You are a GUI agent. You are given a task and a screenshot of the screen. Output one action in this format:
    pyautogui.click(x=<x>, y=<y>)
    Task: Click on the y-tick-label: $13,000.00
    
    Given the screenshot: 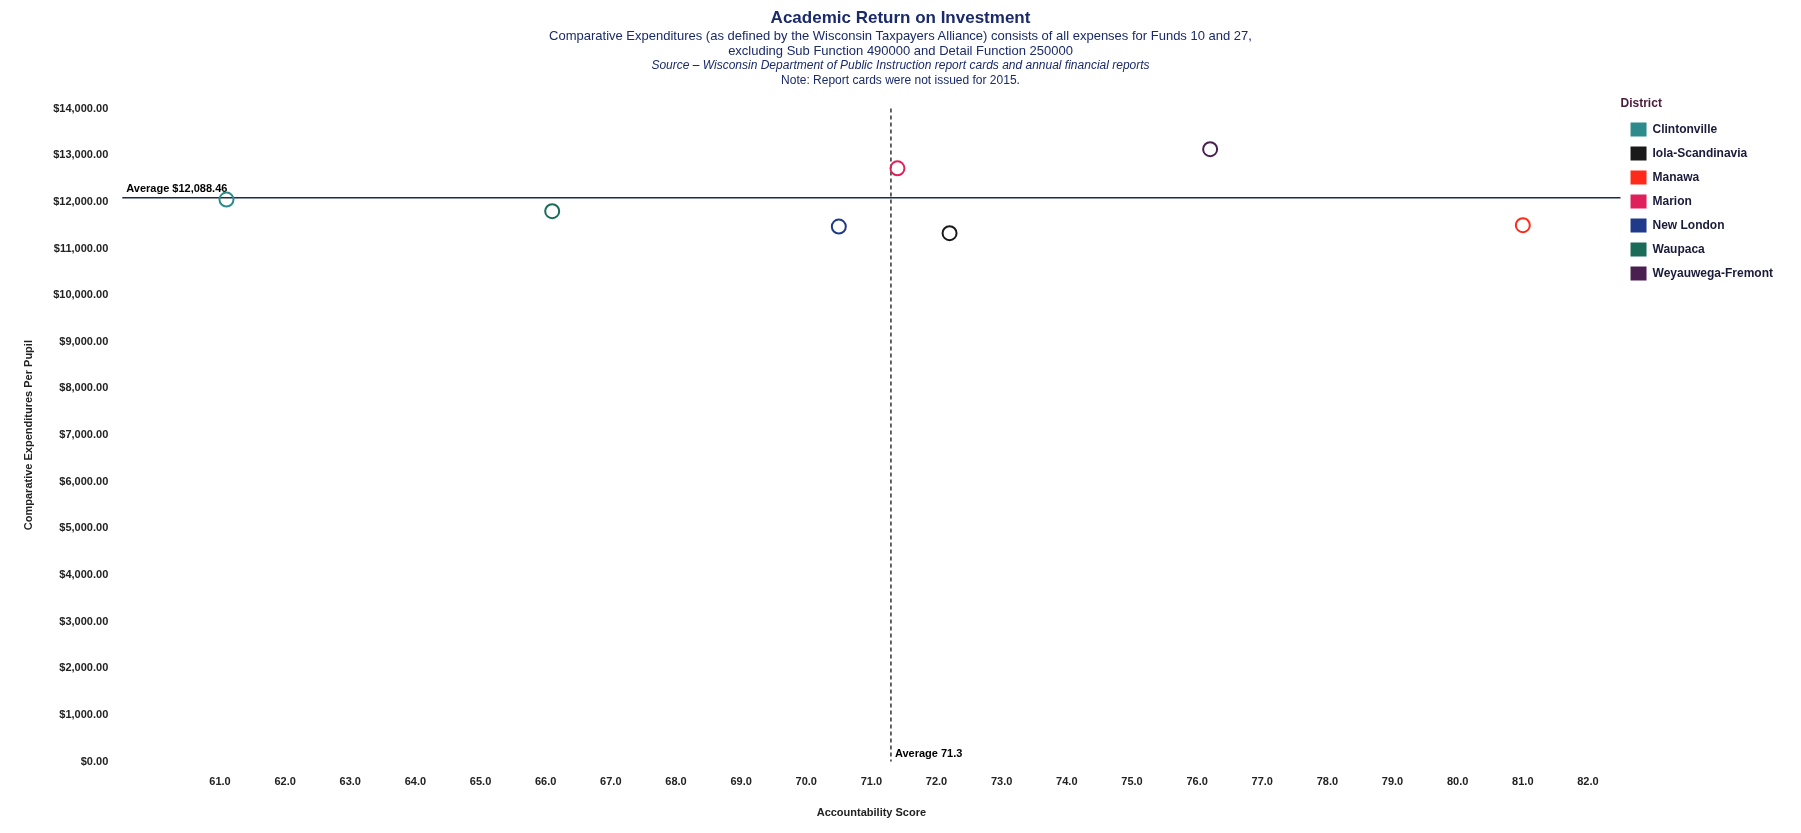 What is the action you would take?
    pyautogui.click(x=81, y=154)
    